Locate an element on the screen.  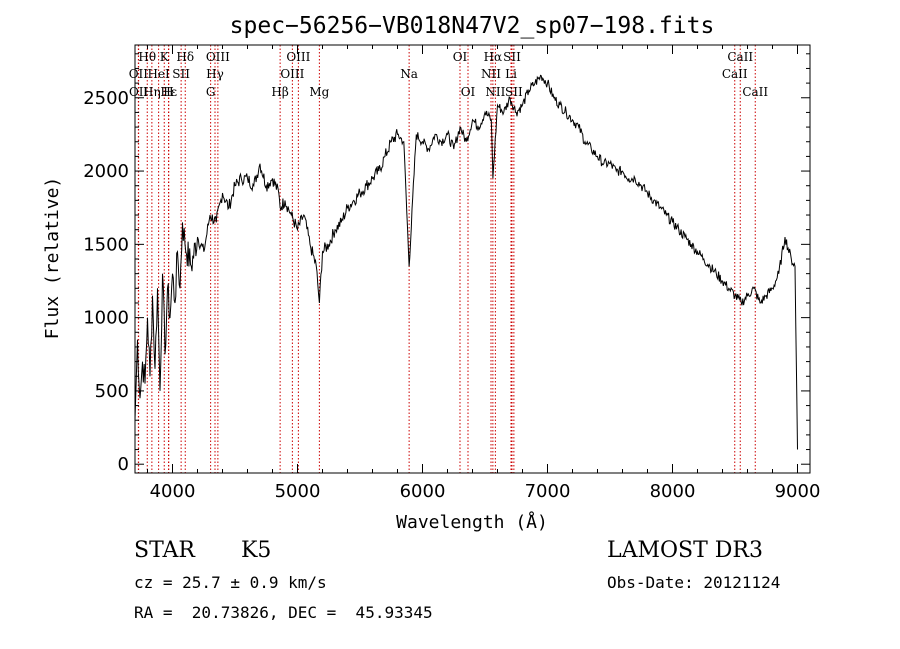
line-label: H is located at coordinates (168, 92).